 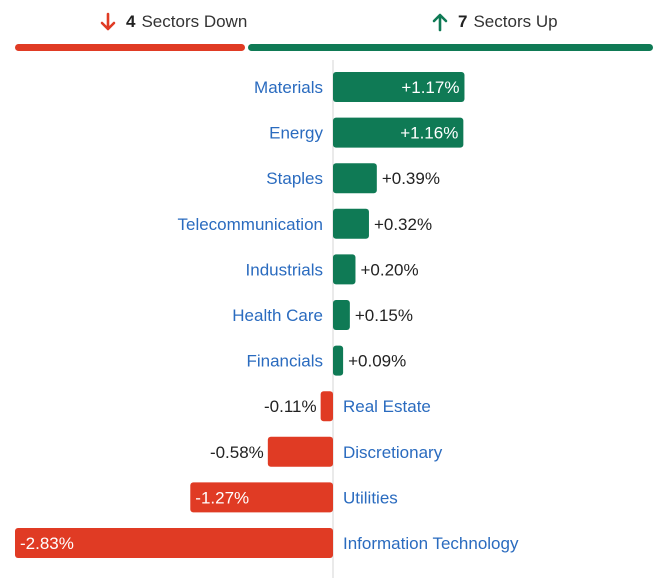 What do you see at coordinates (463, 21) in the screenshot?
I see `sectors-up-count: 7` at bounding box center [463, 21].